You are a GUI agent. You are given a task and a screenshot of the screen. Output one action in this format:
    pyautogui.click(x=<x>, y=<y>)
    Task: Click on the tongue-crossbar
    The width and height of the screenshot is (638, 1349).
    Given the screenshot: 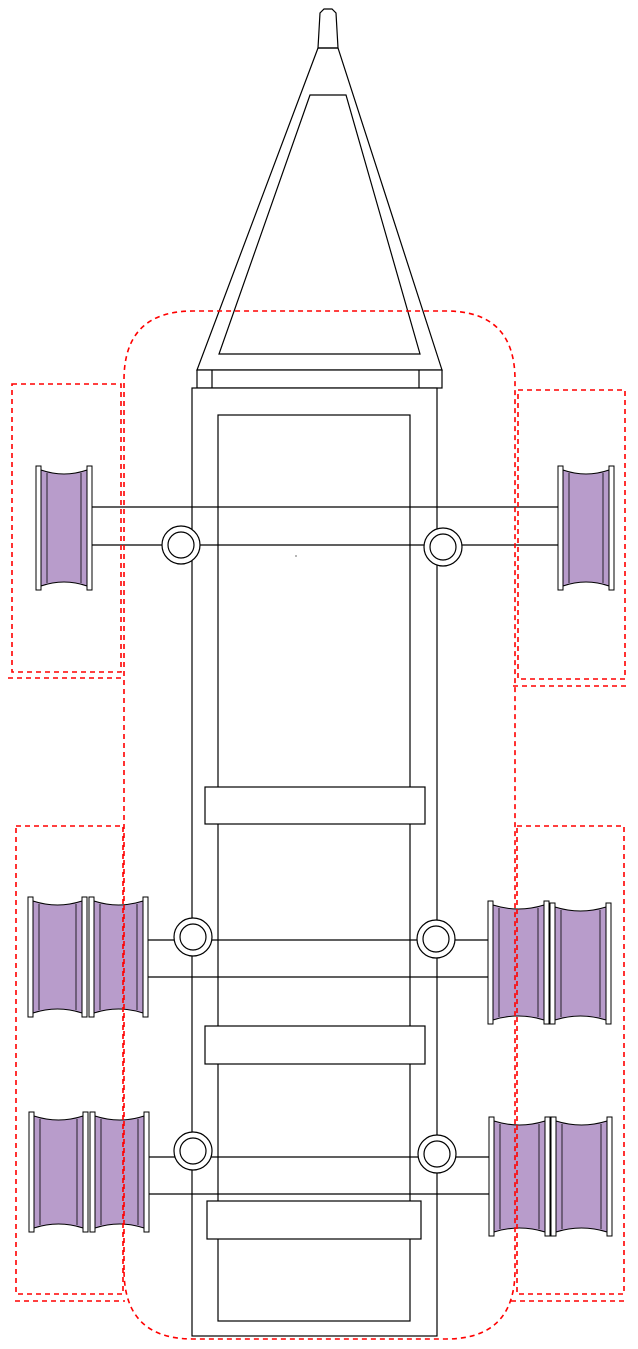 What is the action you would take?
    pyautogui.click(x=319, y=379)
    